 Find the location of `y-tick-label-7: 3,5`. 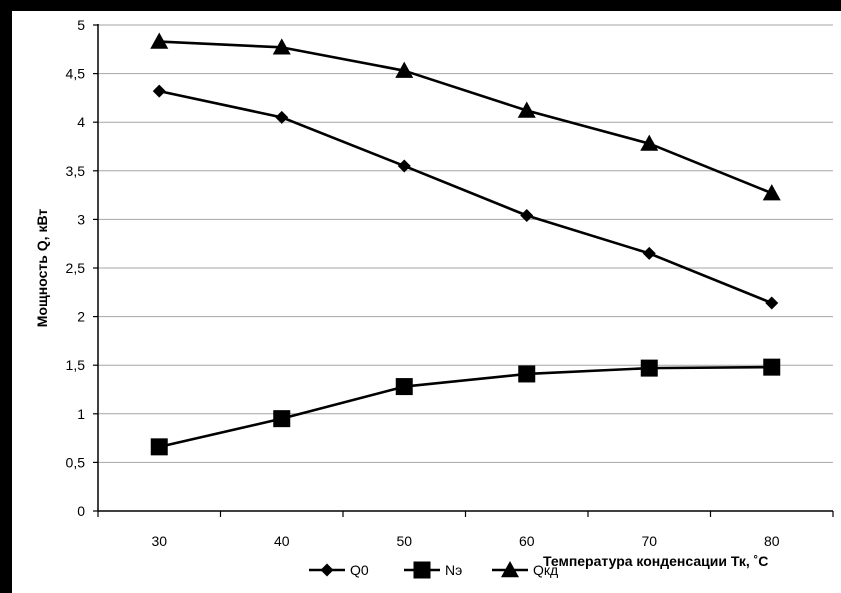

y-tick-label-7: 3,5 is located at coordinates (76, 171).